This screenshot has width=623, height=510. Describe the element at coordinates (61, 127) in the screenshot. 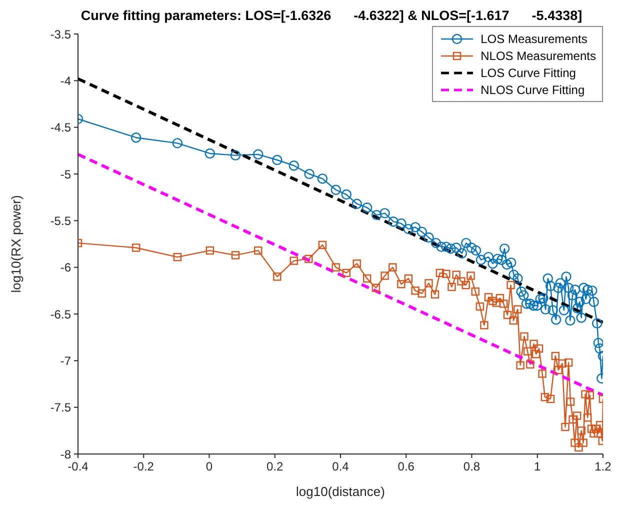

I see `y-tick-label: -4.5` at that location.